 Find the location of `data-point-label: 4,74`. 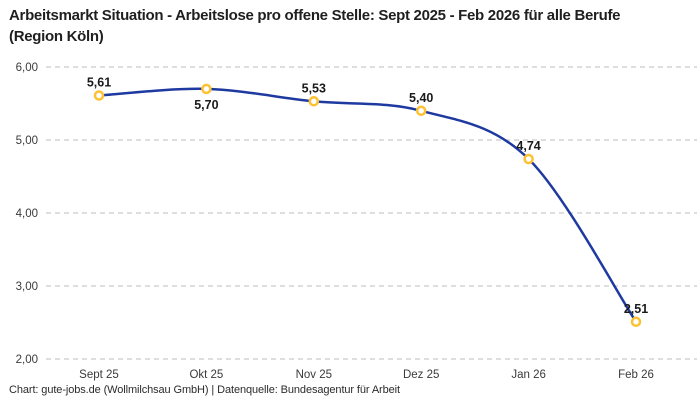

data-point-label: 4,74 is located at coordinates (528, 146).